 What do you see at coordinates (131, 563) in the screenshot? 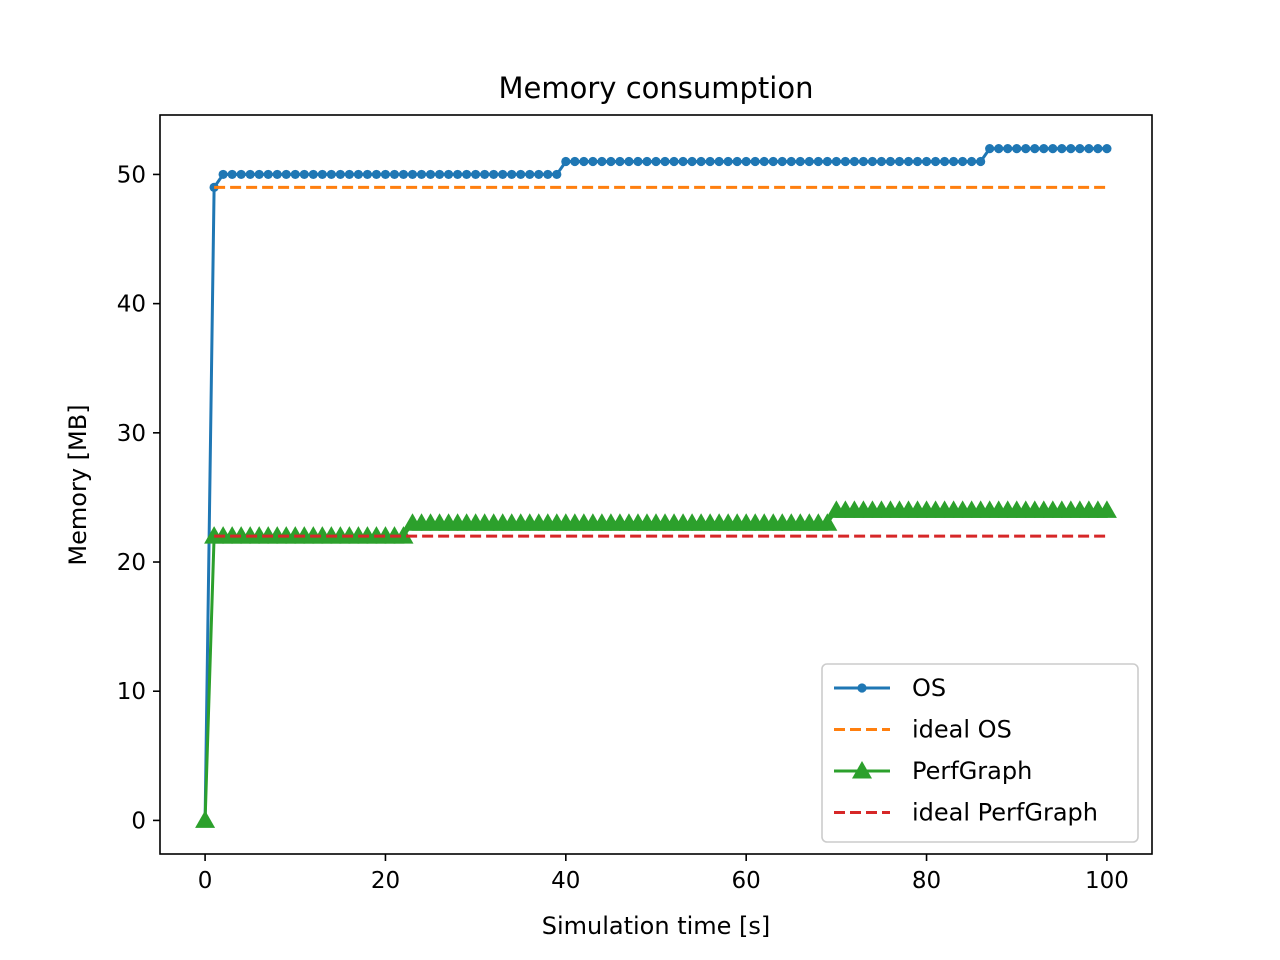
I see `y-tick-label: 20` at bounding box center [131, 563].